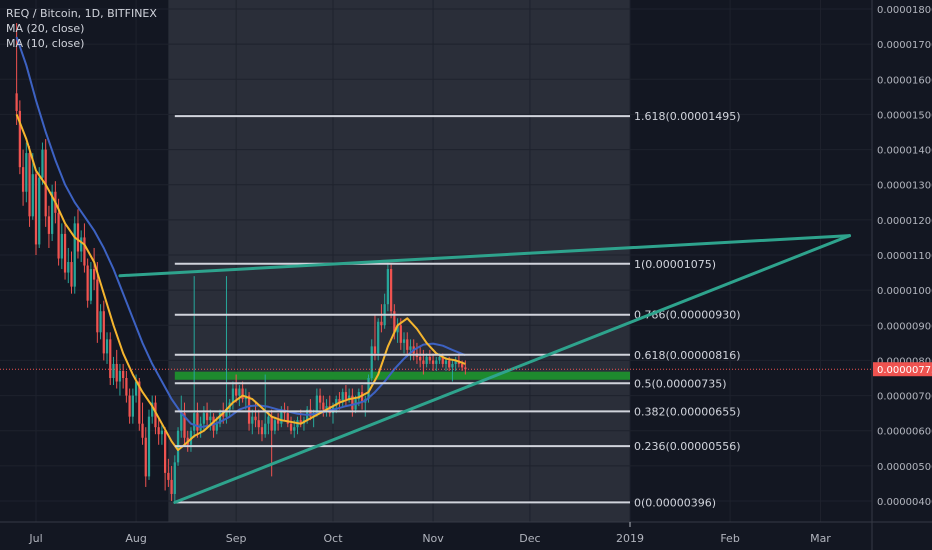  What do you see at coordinates (904, 151) in the screenshot?
I see `price-axis-label: 0.00001400` at bounding box center [904, 151].